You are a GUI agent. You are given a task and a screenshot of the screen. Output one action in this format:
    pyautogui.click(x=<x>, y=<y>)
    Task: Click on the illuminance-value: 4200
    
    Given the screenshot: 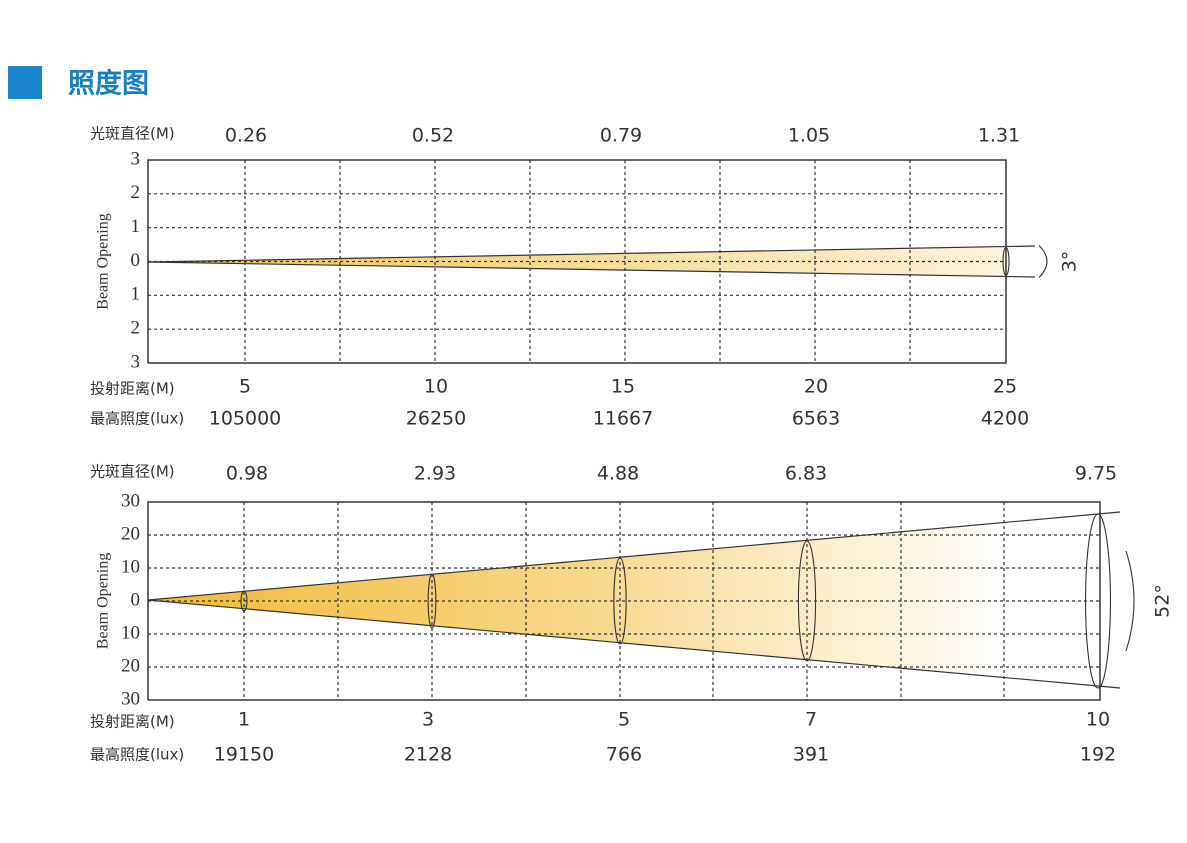 What is the action you would take?
    pyautogui.click(x=1005, y=419)
    